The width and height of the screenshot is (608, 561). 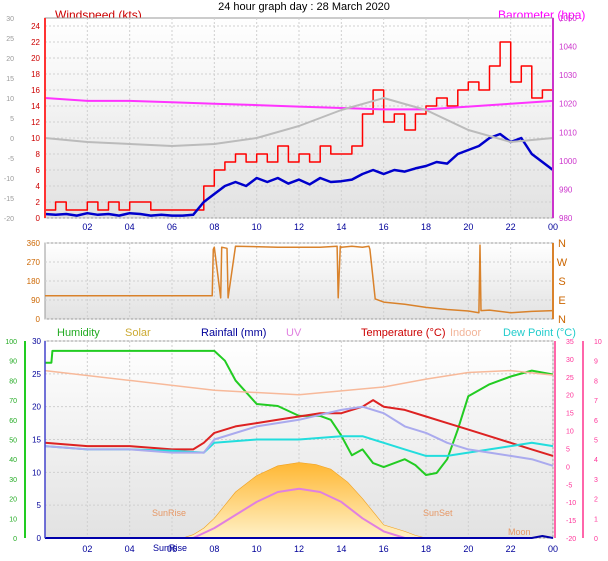 I want to click on humidity-tick-label: 70, so click(x=13, y=401).